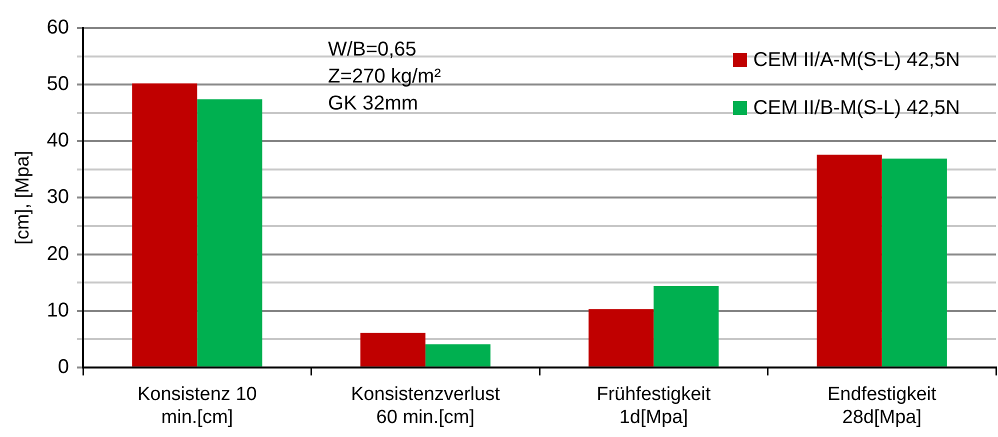 The height and width of the screenshot is (437, 998). What do you see at coordinates (23, 197) in the screenshot?
I see `y-axis-title: [cm], [Mpa]` at bounding box center [23, 197].